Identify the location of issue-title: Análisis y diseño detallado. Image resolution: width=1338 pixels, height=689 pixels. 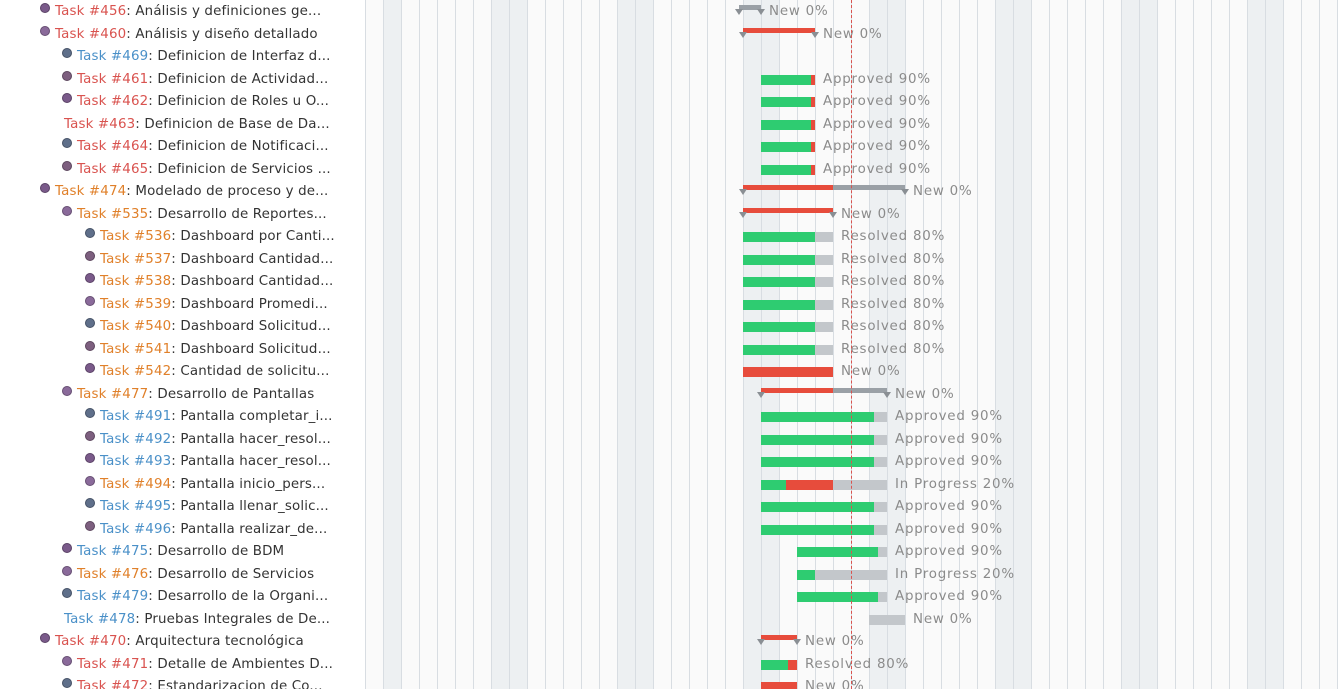
(226, 34).